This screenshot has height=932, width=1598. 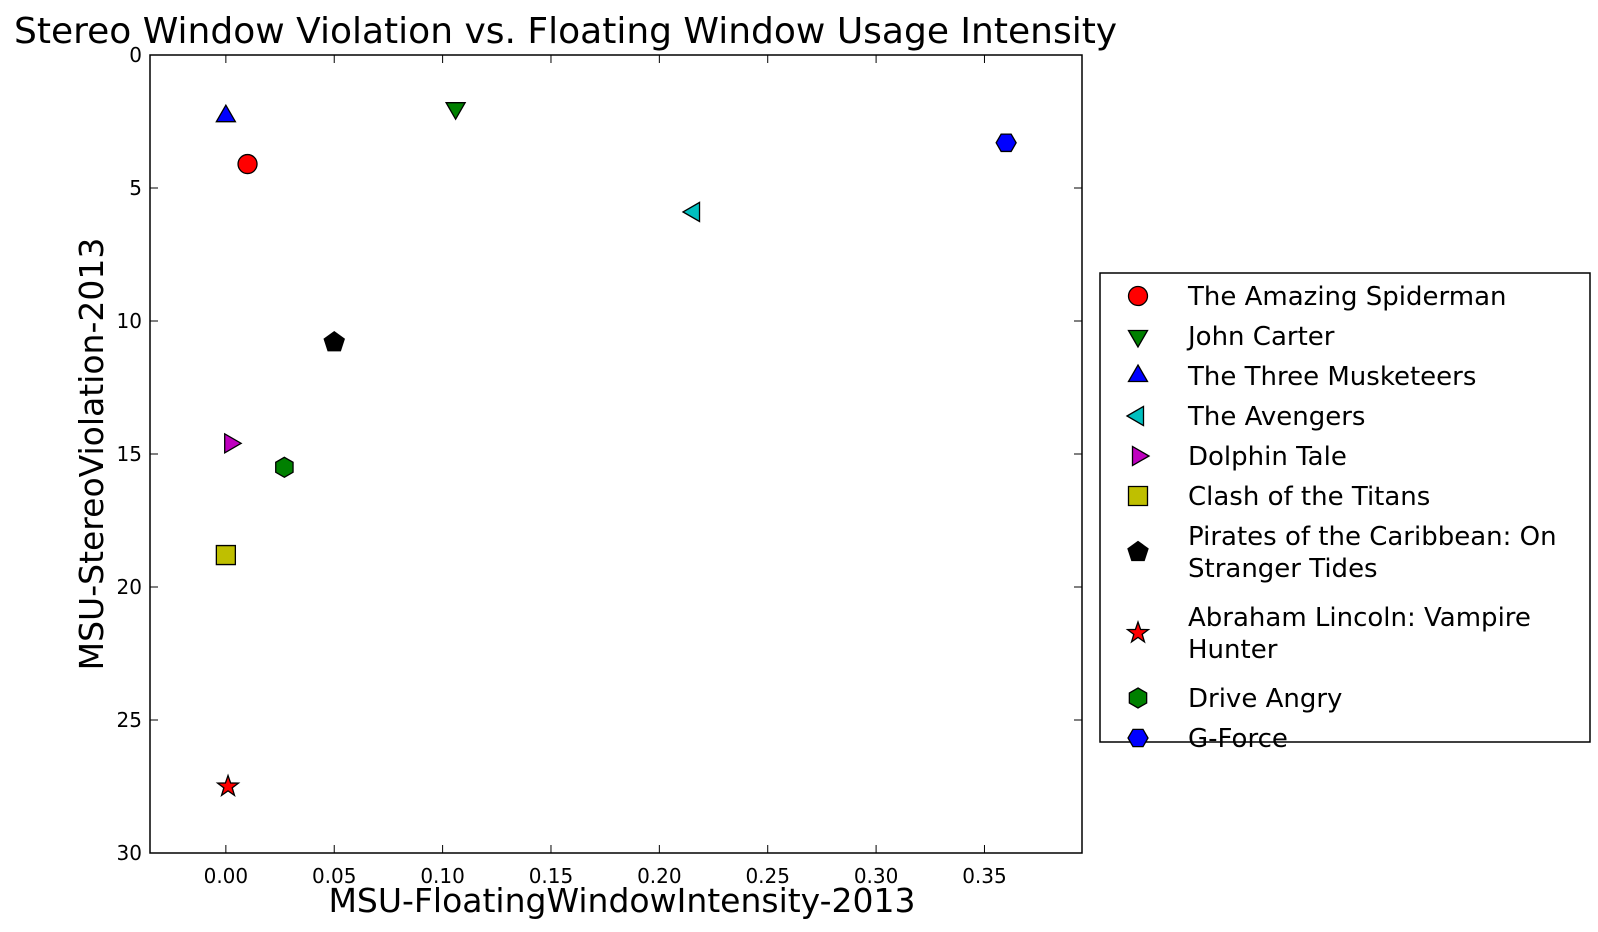 What do you see at coordinates (621, 900) in the screenshot?
I see `x-axis-label: MSU-FloatingWindowIntensity-2013` at bounding box center [621, 900].